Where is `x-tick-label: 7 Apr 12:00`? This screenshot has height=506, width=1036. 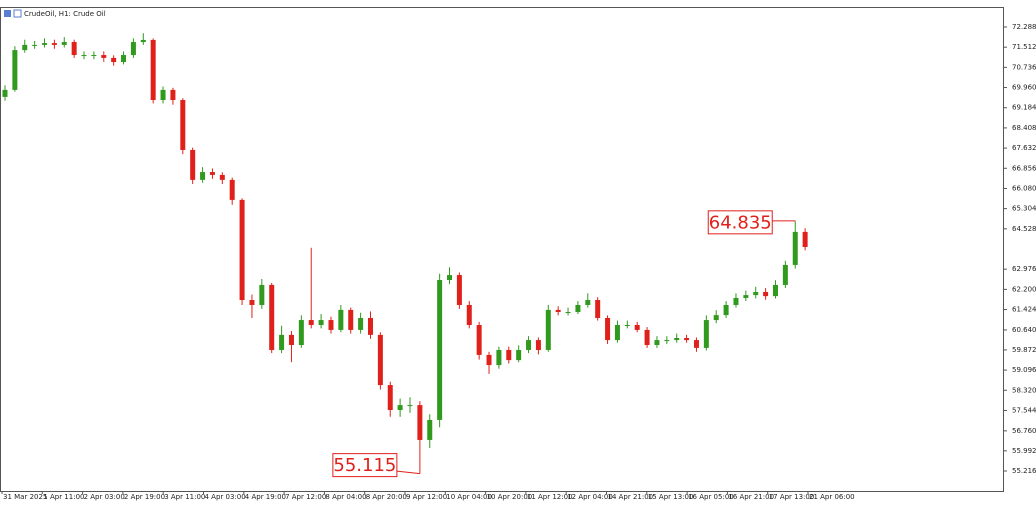 x-tick-label: 7 Apr 12:00 is located at coordinates (305, 497).